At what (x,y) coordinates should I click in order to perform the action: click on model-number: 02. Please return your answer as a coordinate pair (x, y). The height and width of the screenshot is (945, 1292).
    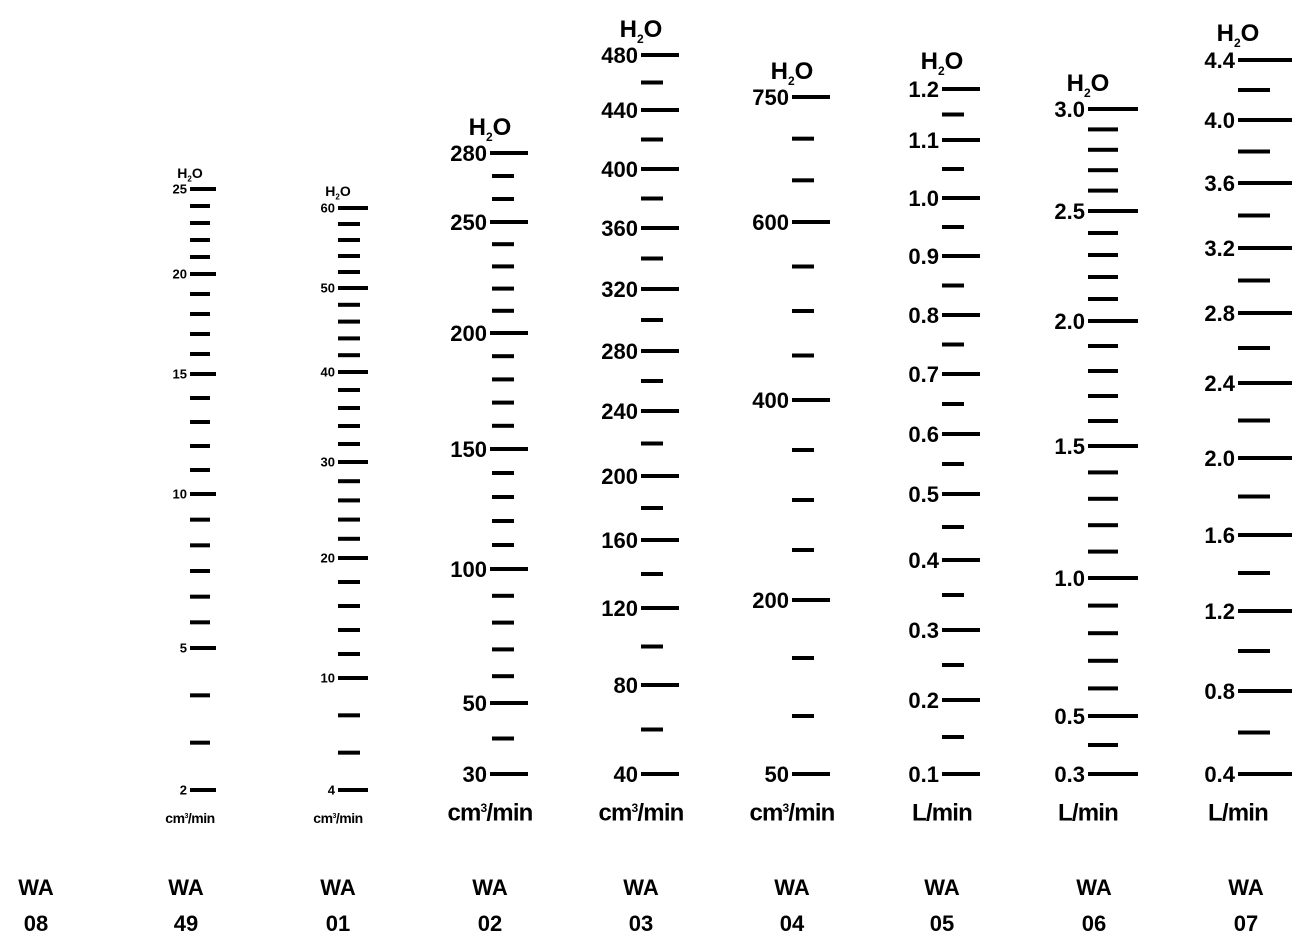
    Looking at the image, I should click on (490, 923).